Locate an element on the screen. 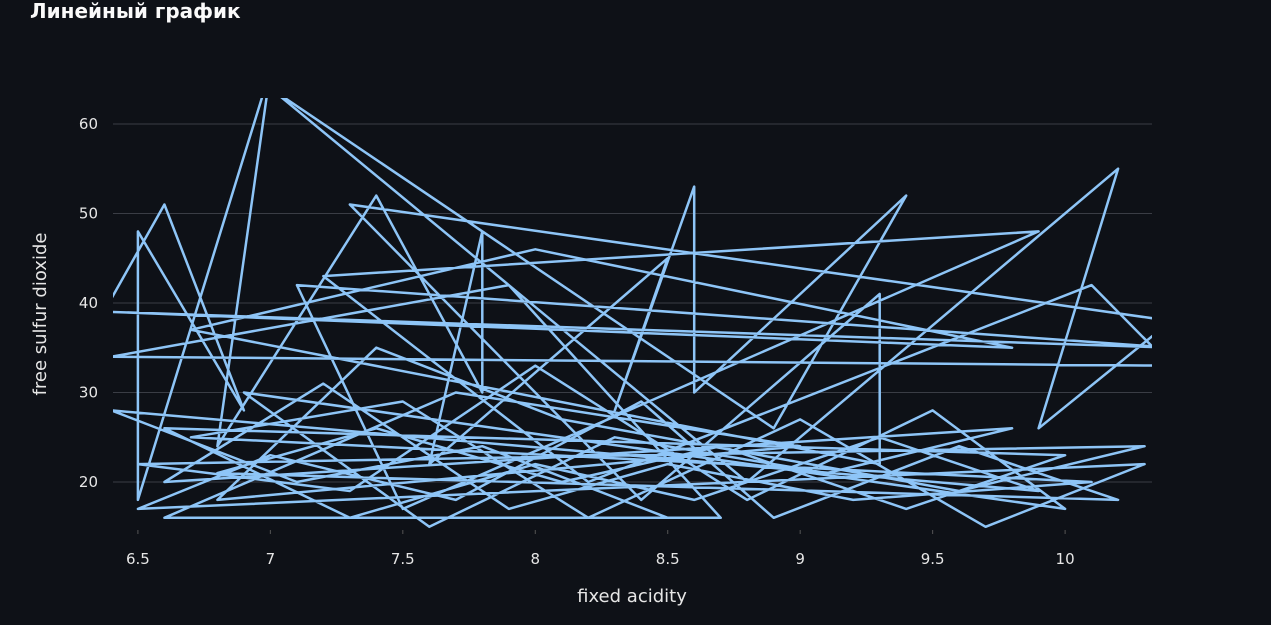 The height and width of the screenshot is (625, 1271). y-tick-label: 30 is located at coordinates (88, 393).